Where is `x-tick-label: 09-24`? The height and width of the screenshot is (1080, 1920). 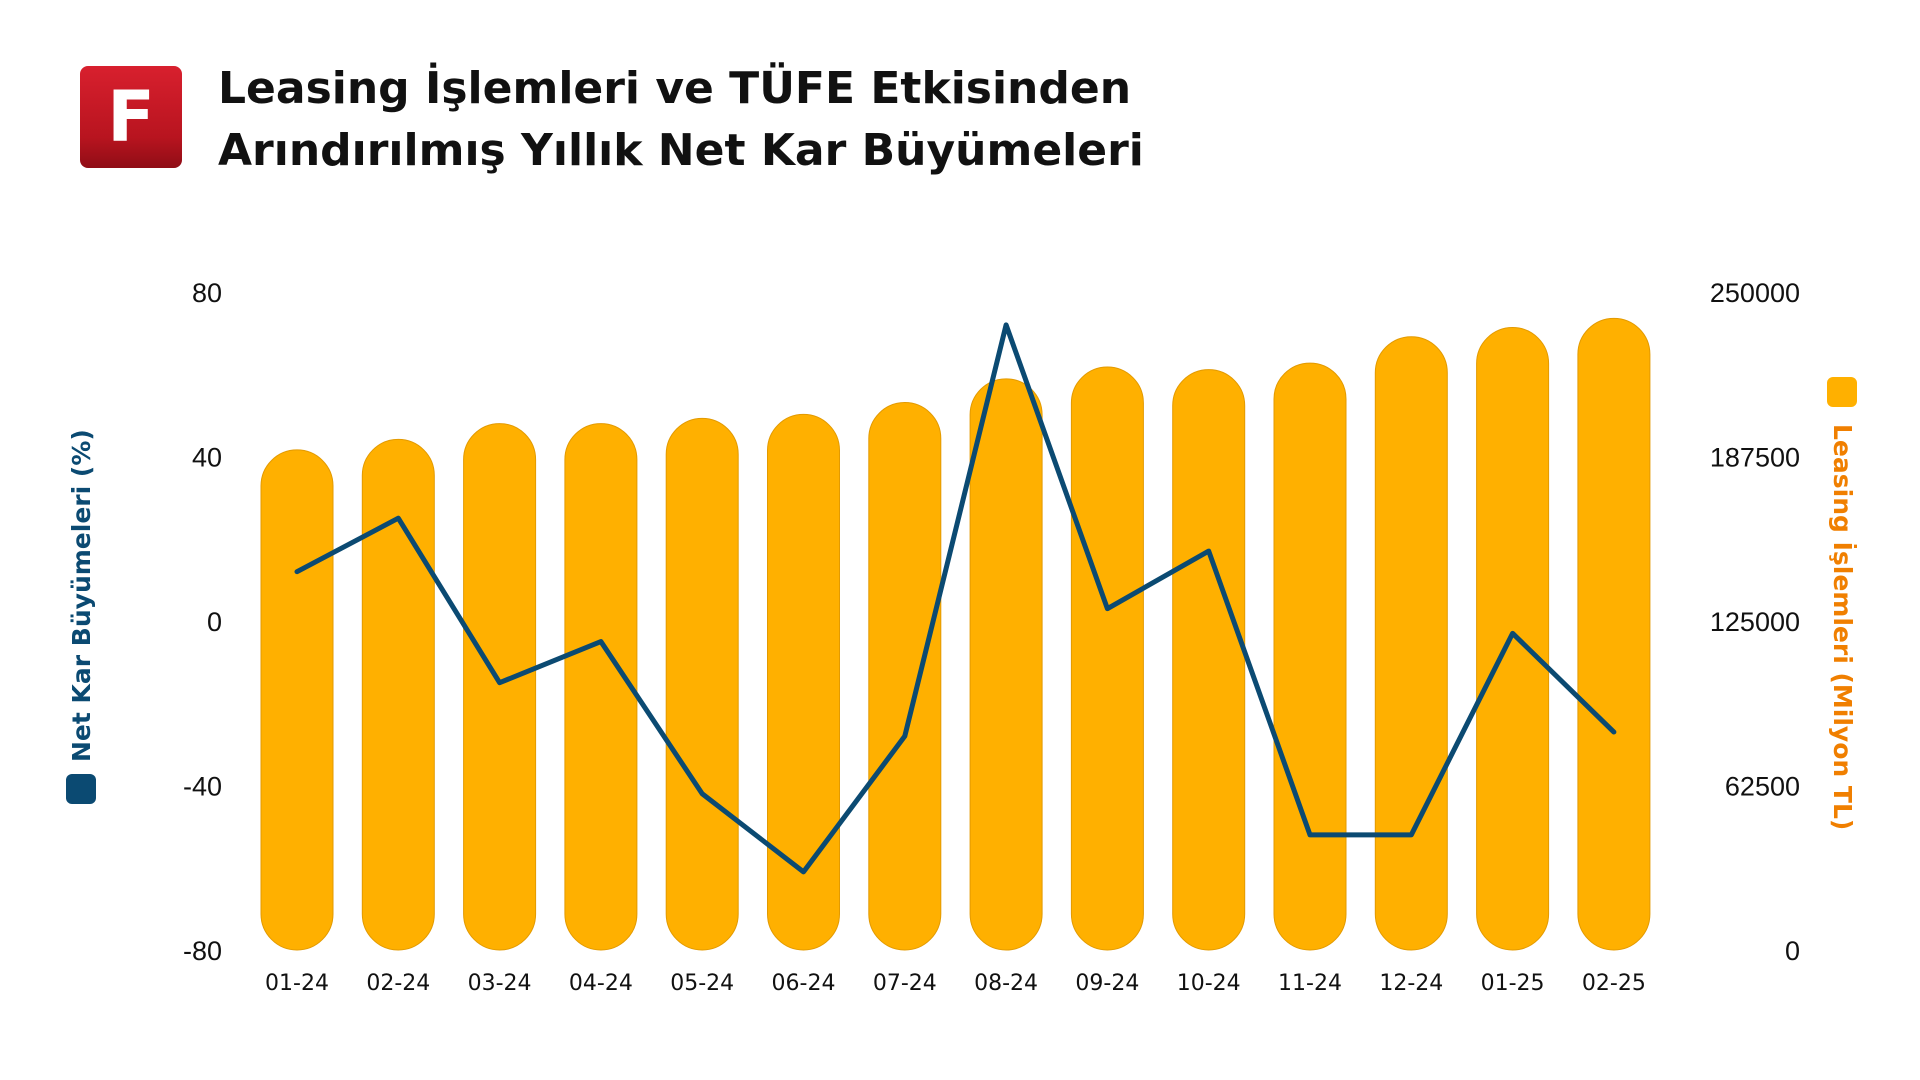 x-tick-label: 09-24 is located at coordinates (1107, 983).